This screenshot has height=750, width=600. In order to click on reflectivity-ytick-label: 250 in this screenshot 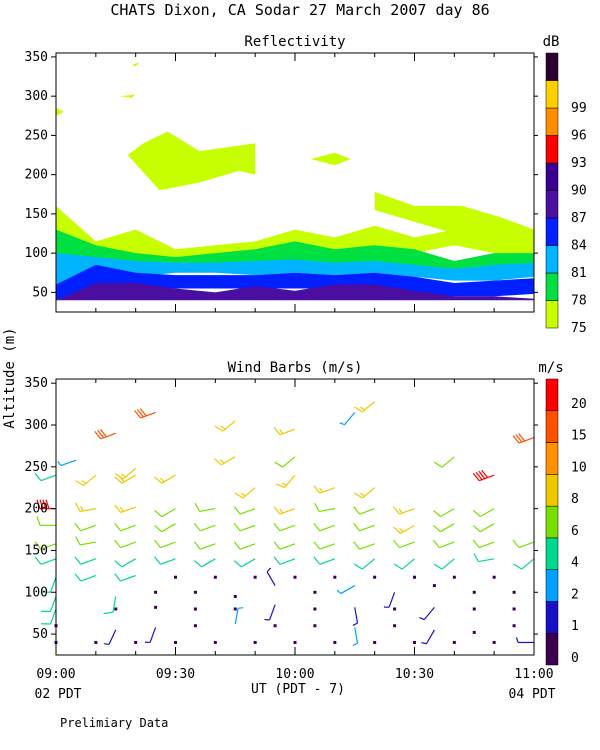, I will do `click(36, 135)`.